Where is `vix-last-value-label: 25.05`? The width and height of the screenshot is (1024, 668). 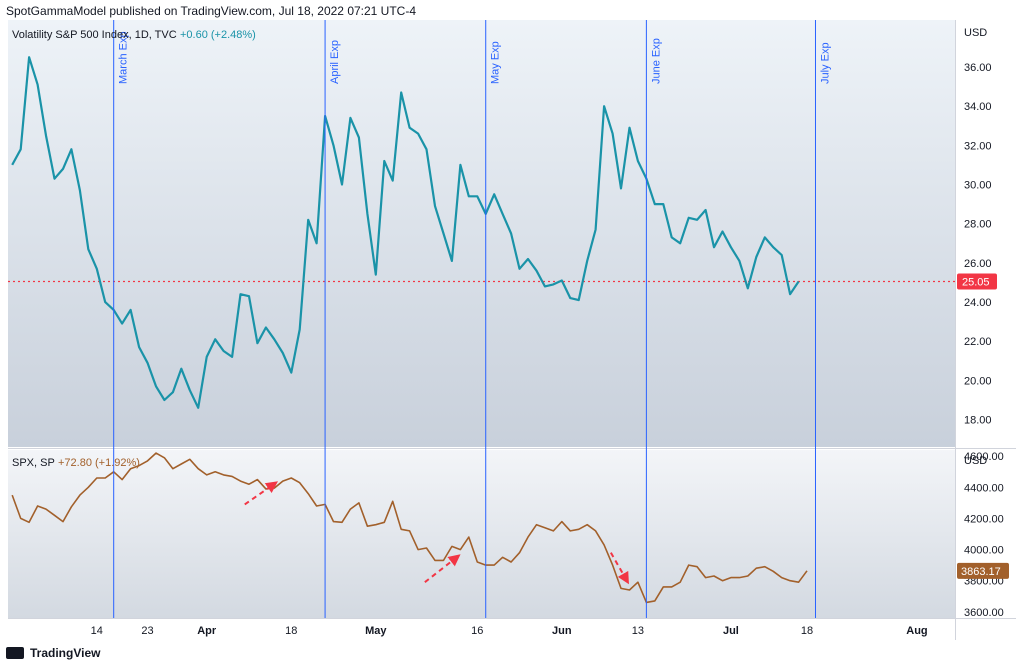 vix-last-value-label: 25.05 is located at coordinates (976, 282).